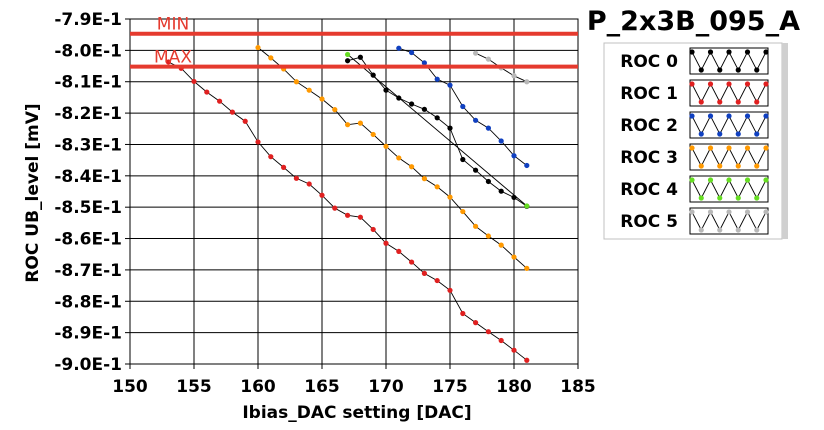  I want to click on x-tick-label: 165, so click(322, 387).